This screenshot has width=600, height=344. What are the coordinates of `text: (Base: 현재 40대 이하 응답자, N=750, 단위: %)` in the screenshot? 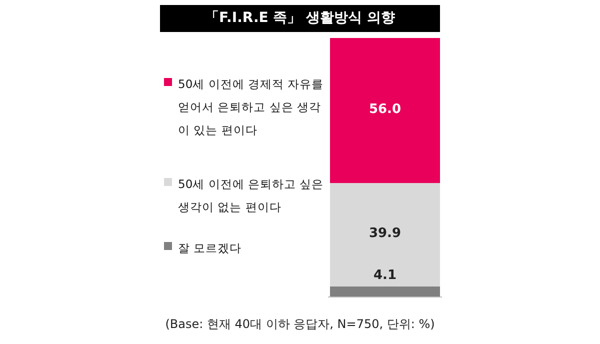 It's located at (300, 324).